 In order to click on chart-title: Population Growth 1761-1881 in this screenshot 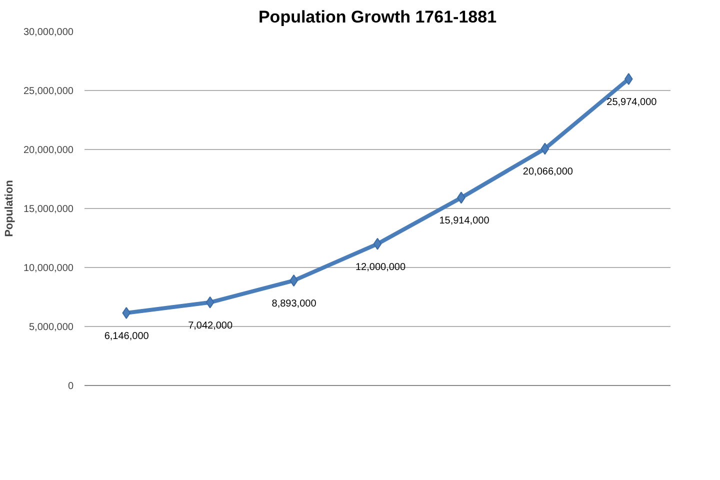, I will do `click(377, 17)`.